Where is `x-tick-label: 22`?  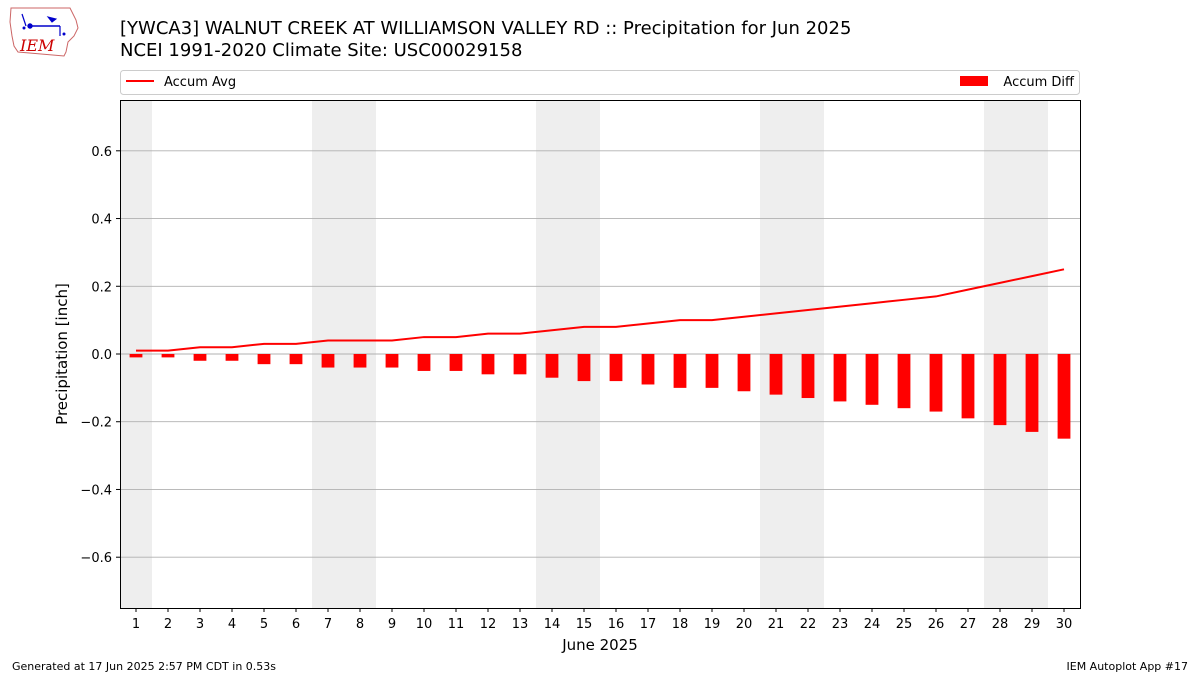
x-tick-label: 22 is located at coordinates (808, 624).